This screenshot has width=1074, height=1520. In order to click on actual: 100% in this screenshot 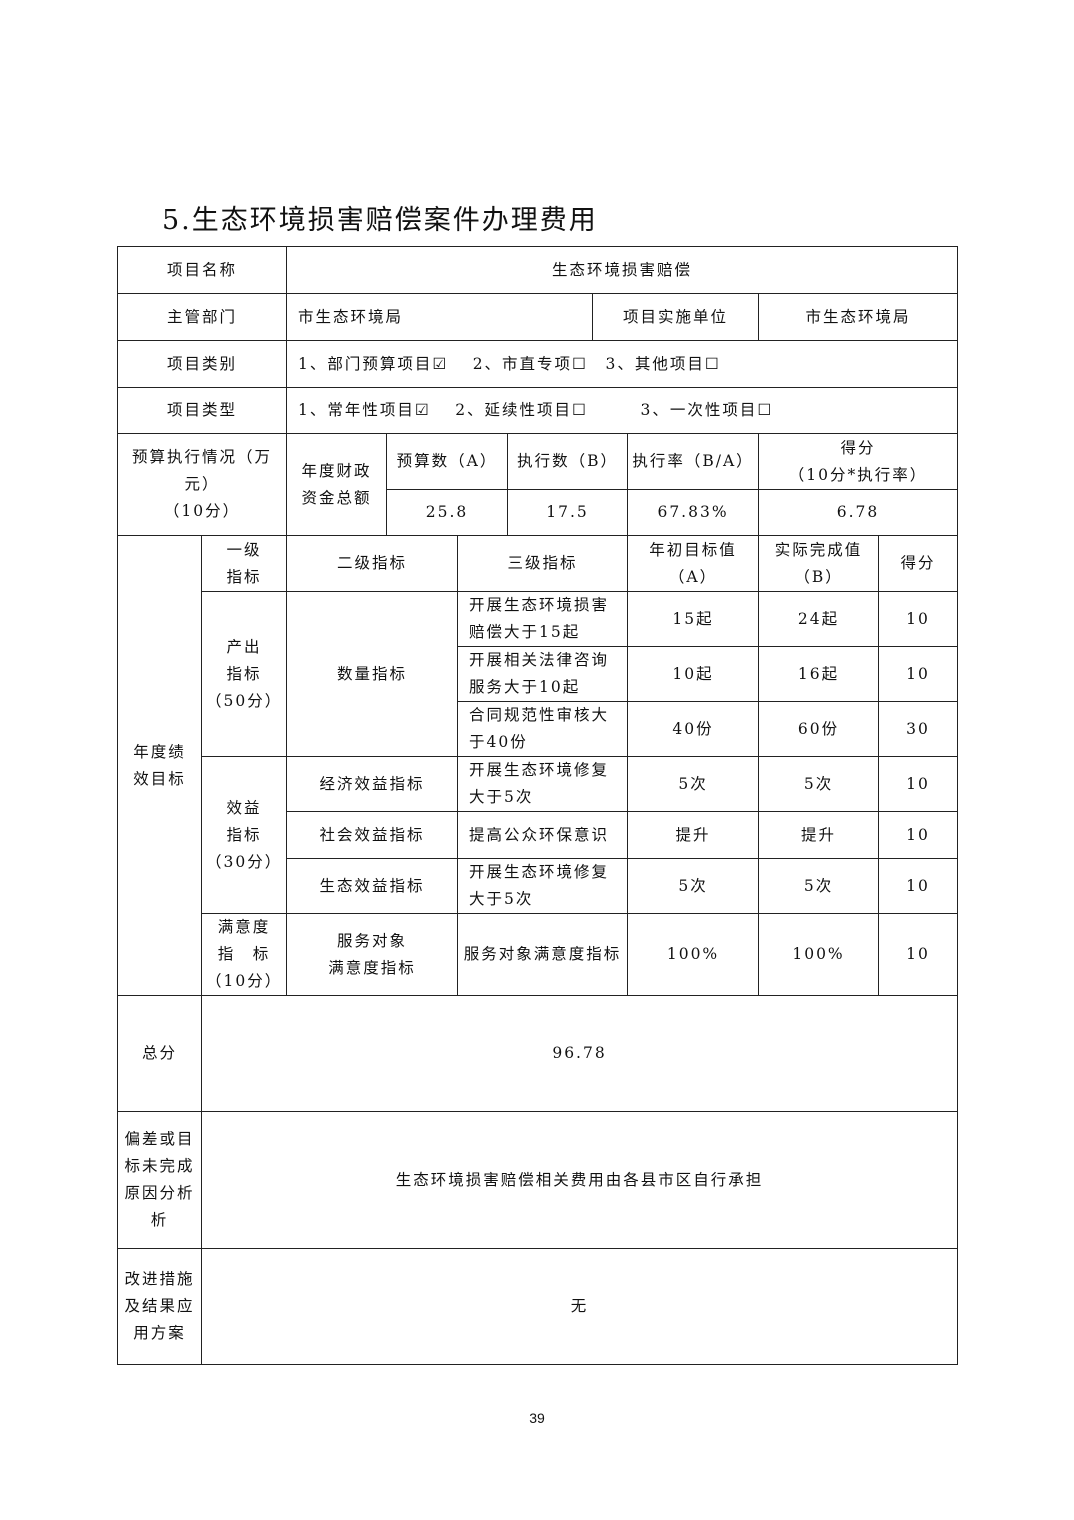, I will do `click(819, 954)`.